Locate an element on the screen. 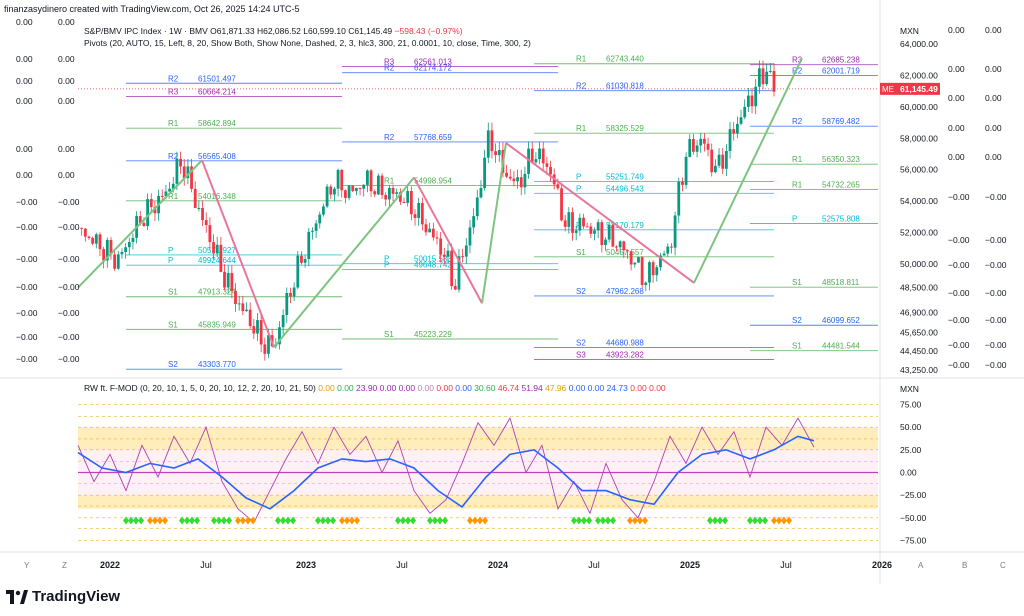 The image size is (1024, 616). osc-value-9: 46.74 is located at coordinates (507, 388).